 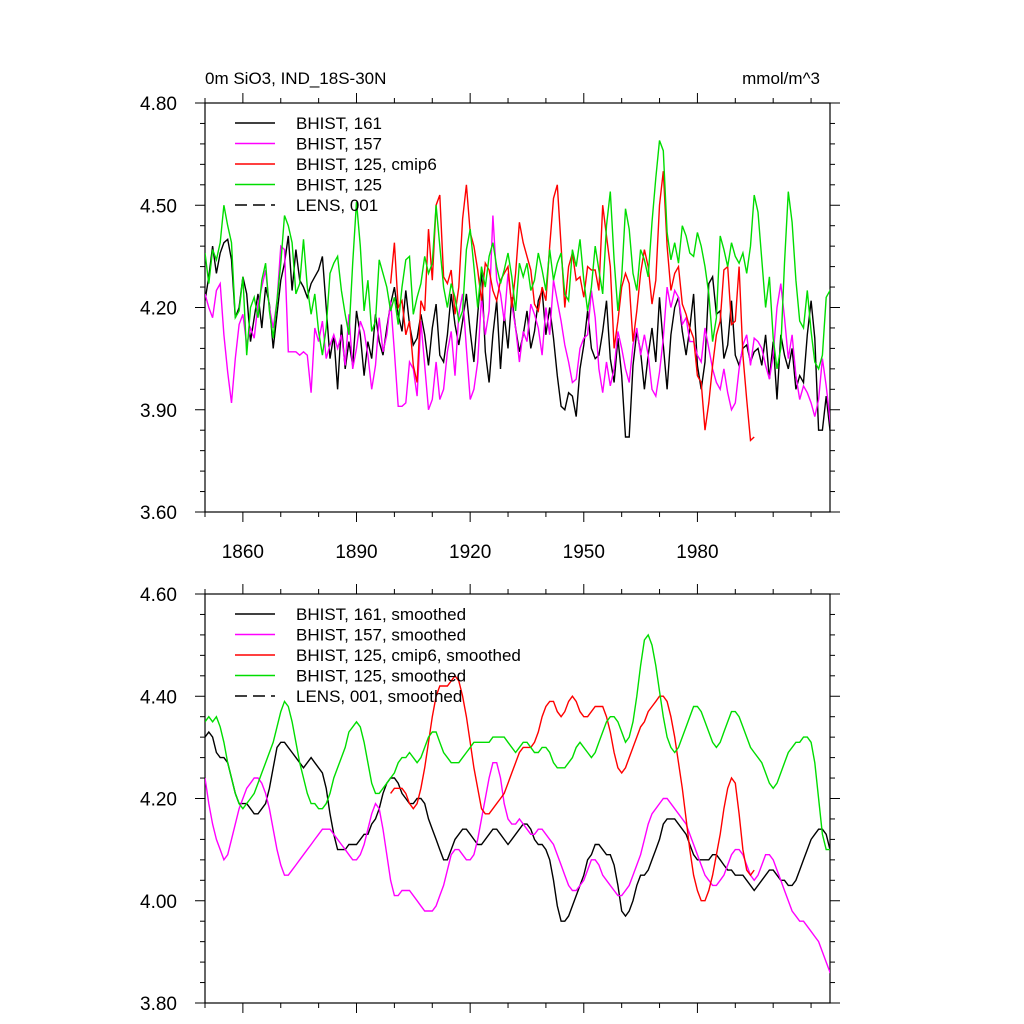 I want to click on x-tick-label: 1860, so click(x=243, y=552).